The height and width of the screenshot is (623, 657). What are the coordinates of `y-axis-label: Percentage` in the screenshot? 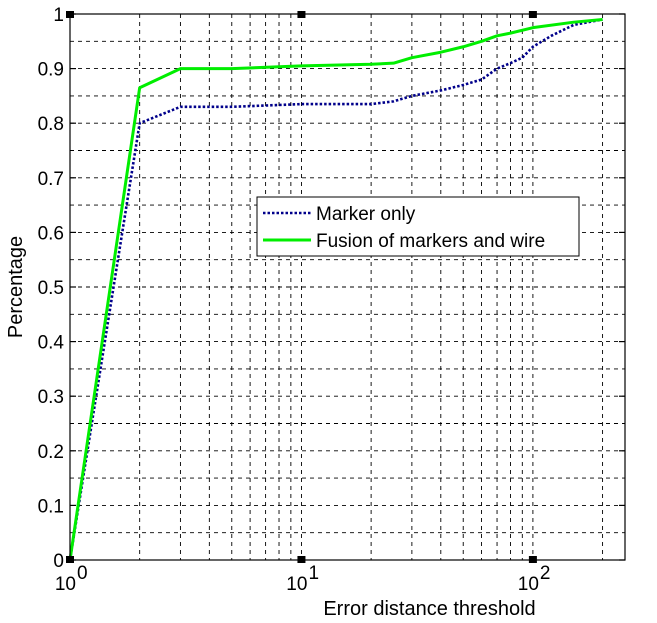 It's located at (16, 287).